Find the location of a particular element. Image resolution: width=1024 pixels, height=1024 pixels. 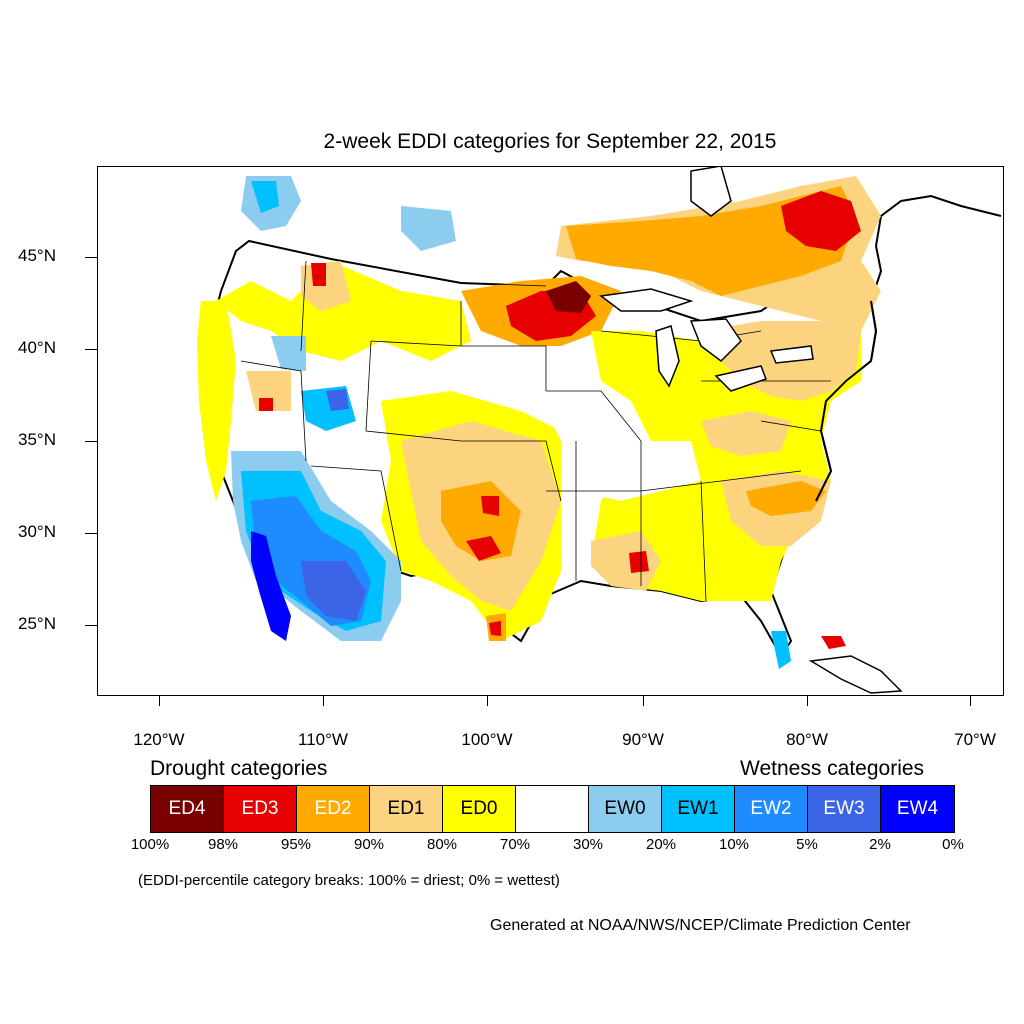

percentile-label: 5% is located at coordinates (807, 844).